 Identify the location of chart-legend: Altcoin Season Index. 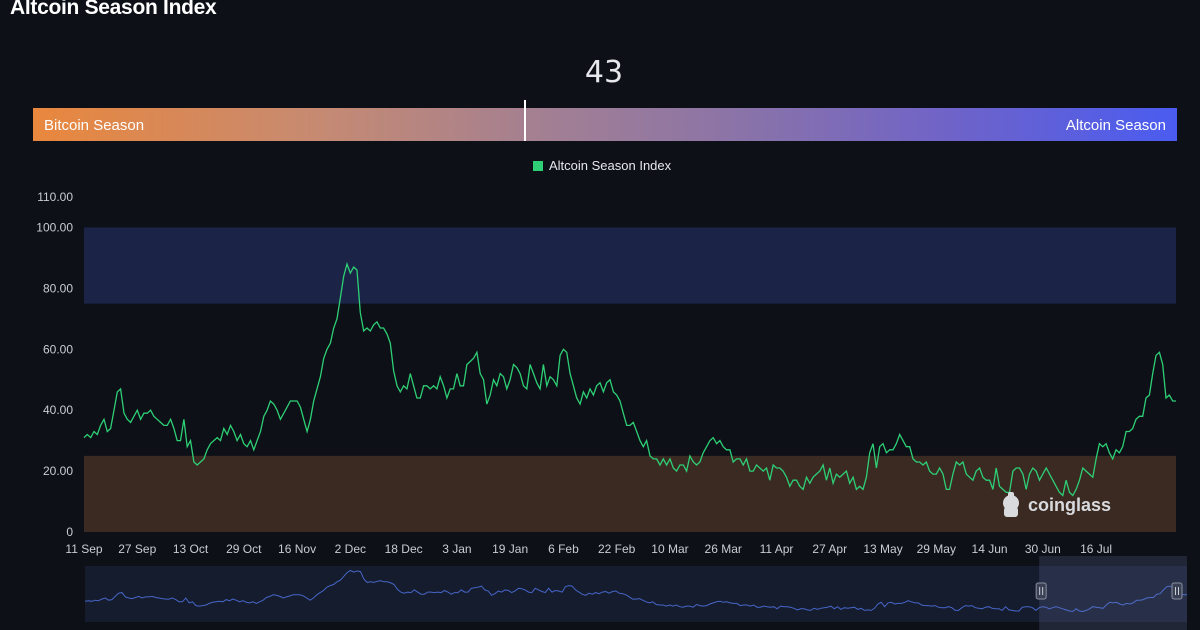
(602, 165).